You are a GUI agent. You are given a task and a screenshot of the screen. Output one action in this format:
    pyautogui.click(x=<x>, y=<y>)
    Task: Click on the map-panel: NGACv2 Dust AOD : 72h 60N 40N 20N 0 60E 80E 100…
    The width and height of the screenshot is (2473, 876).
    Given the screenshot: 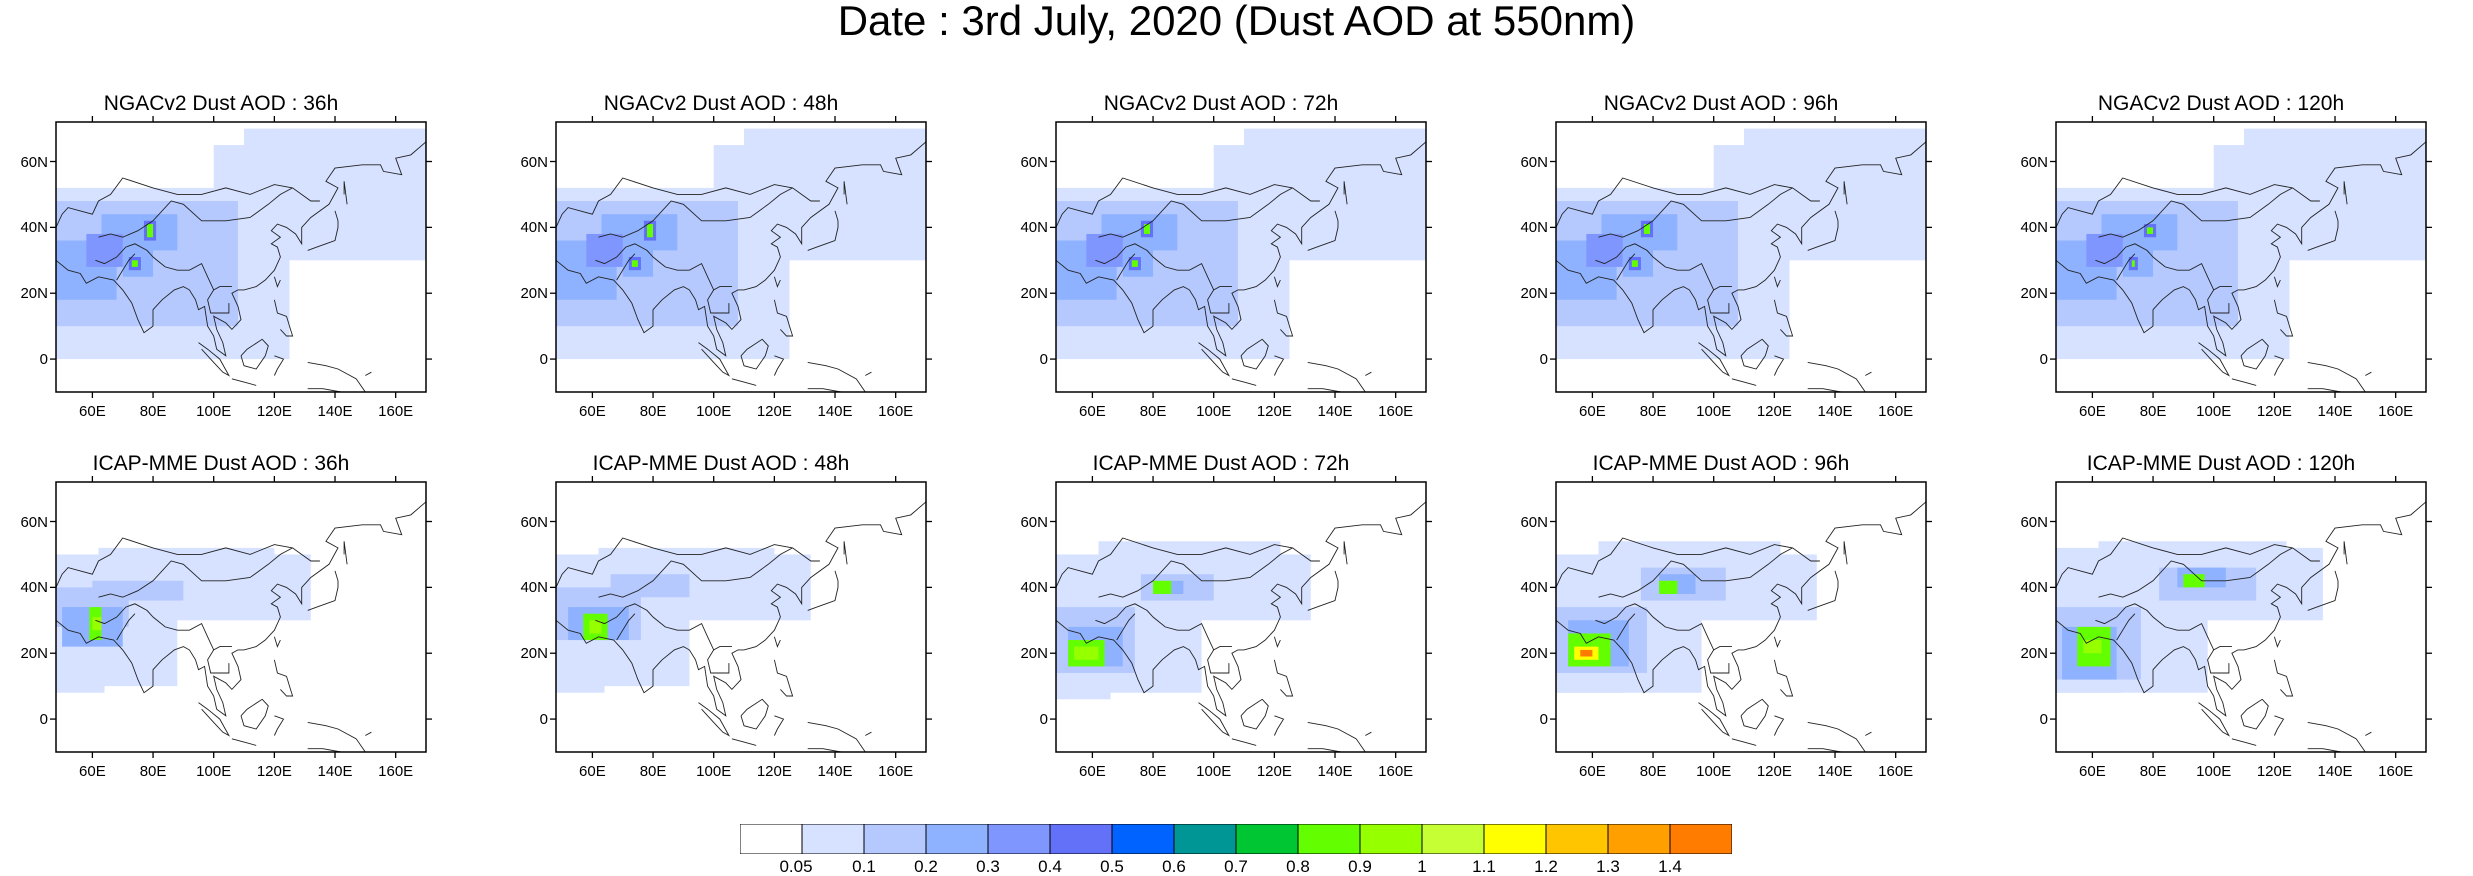 What is the action you would take?
    pyautogui.click(x=1221, y=257)
    